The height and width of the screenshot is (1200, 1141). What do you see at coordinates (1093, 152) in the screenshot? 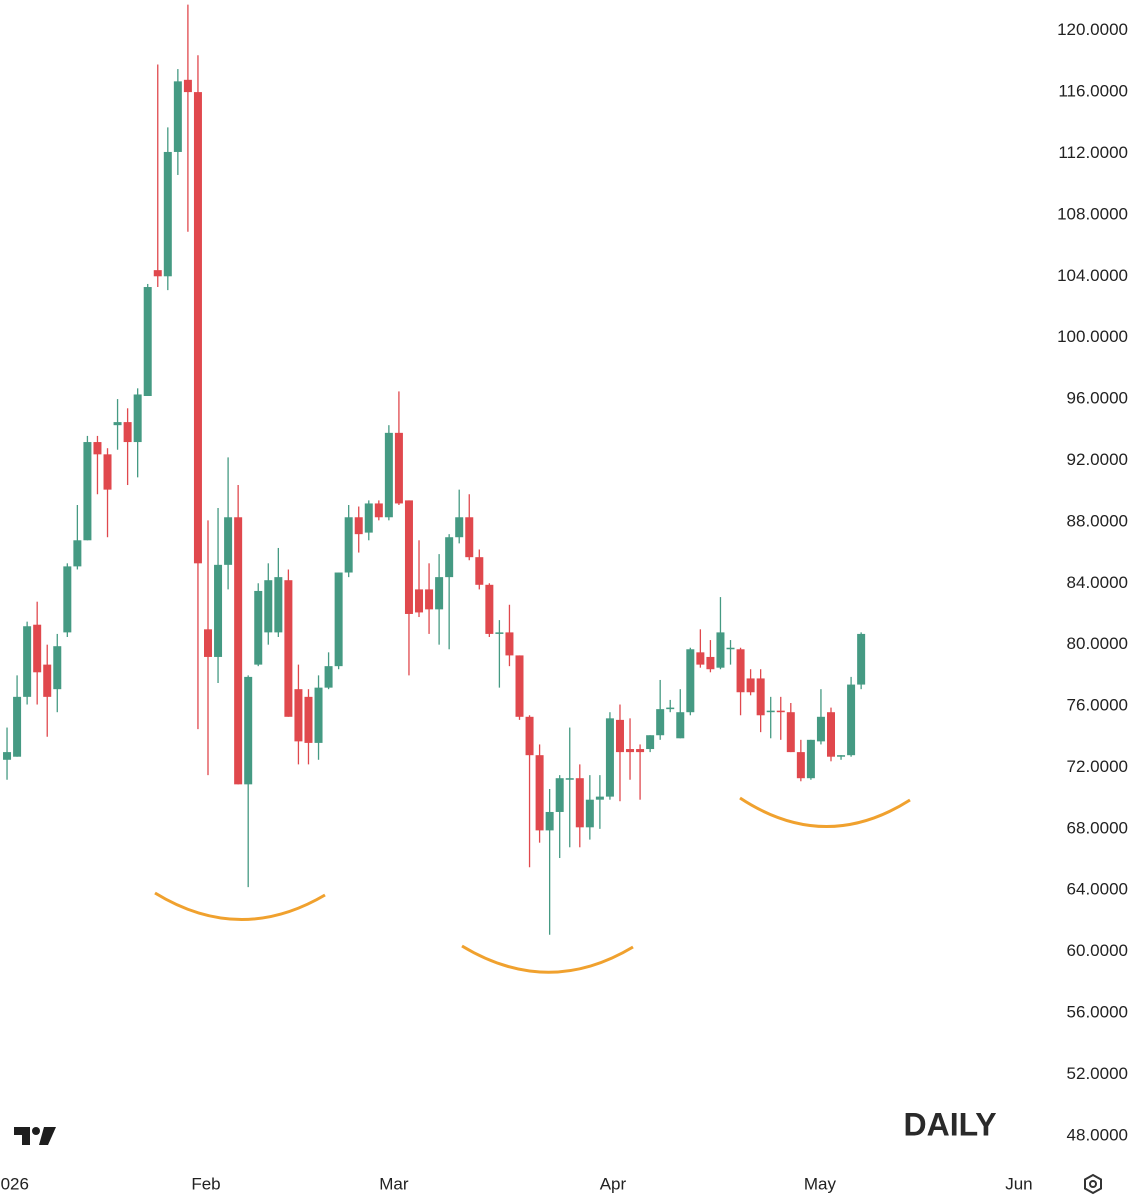
I see `y-tick-label: 112.0000` at bounding box center [1093, 152].